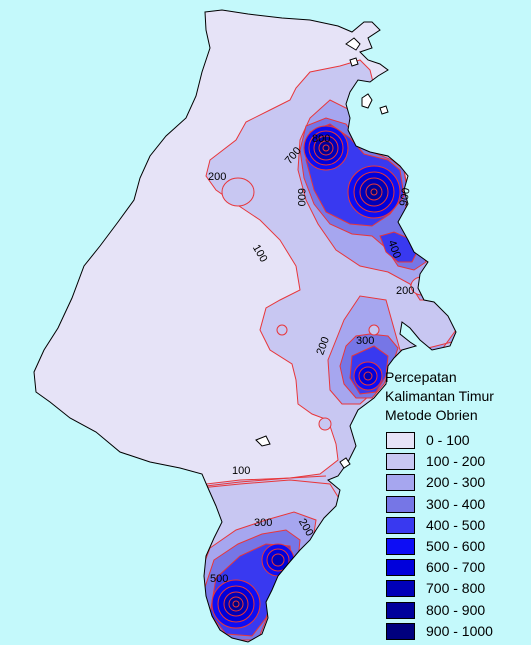 The width and height of the screenshot is (531, 645). What do you see at coordinates (421, 377) in the screenshot?
I see `legend-title-line: Percepatan` at bounding box center [421, 377].